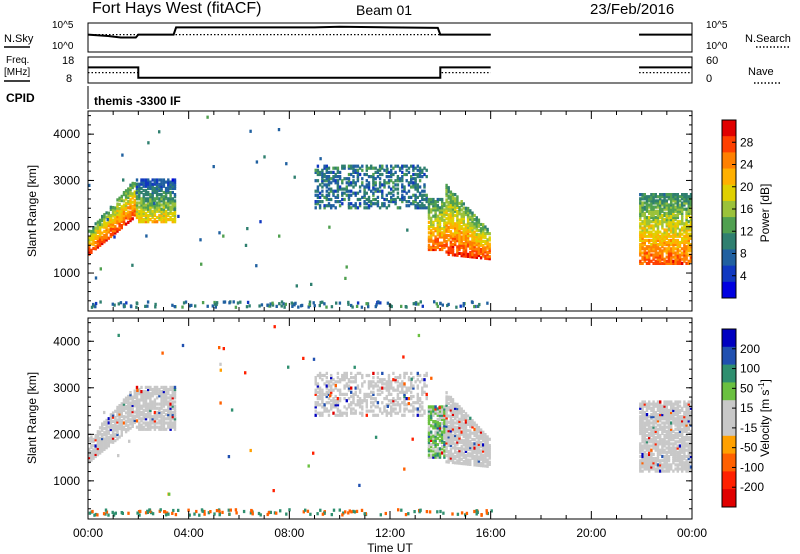 The image size is (800, 554). What do you see at coordinates (384, 10) in the screenshot?
I see `beam-label: Beam 01` at bounding box center [384, 10].